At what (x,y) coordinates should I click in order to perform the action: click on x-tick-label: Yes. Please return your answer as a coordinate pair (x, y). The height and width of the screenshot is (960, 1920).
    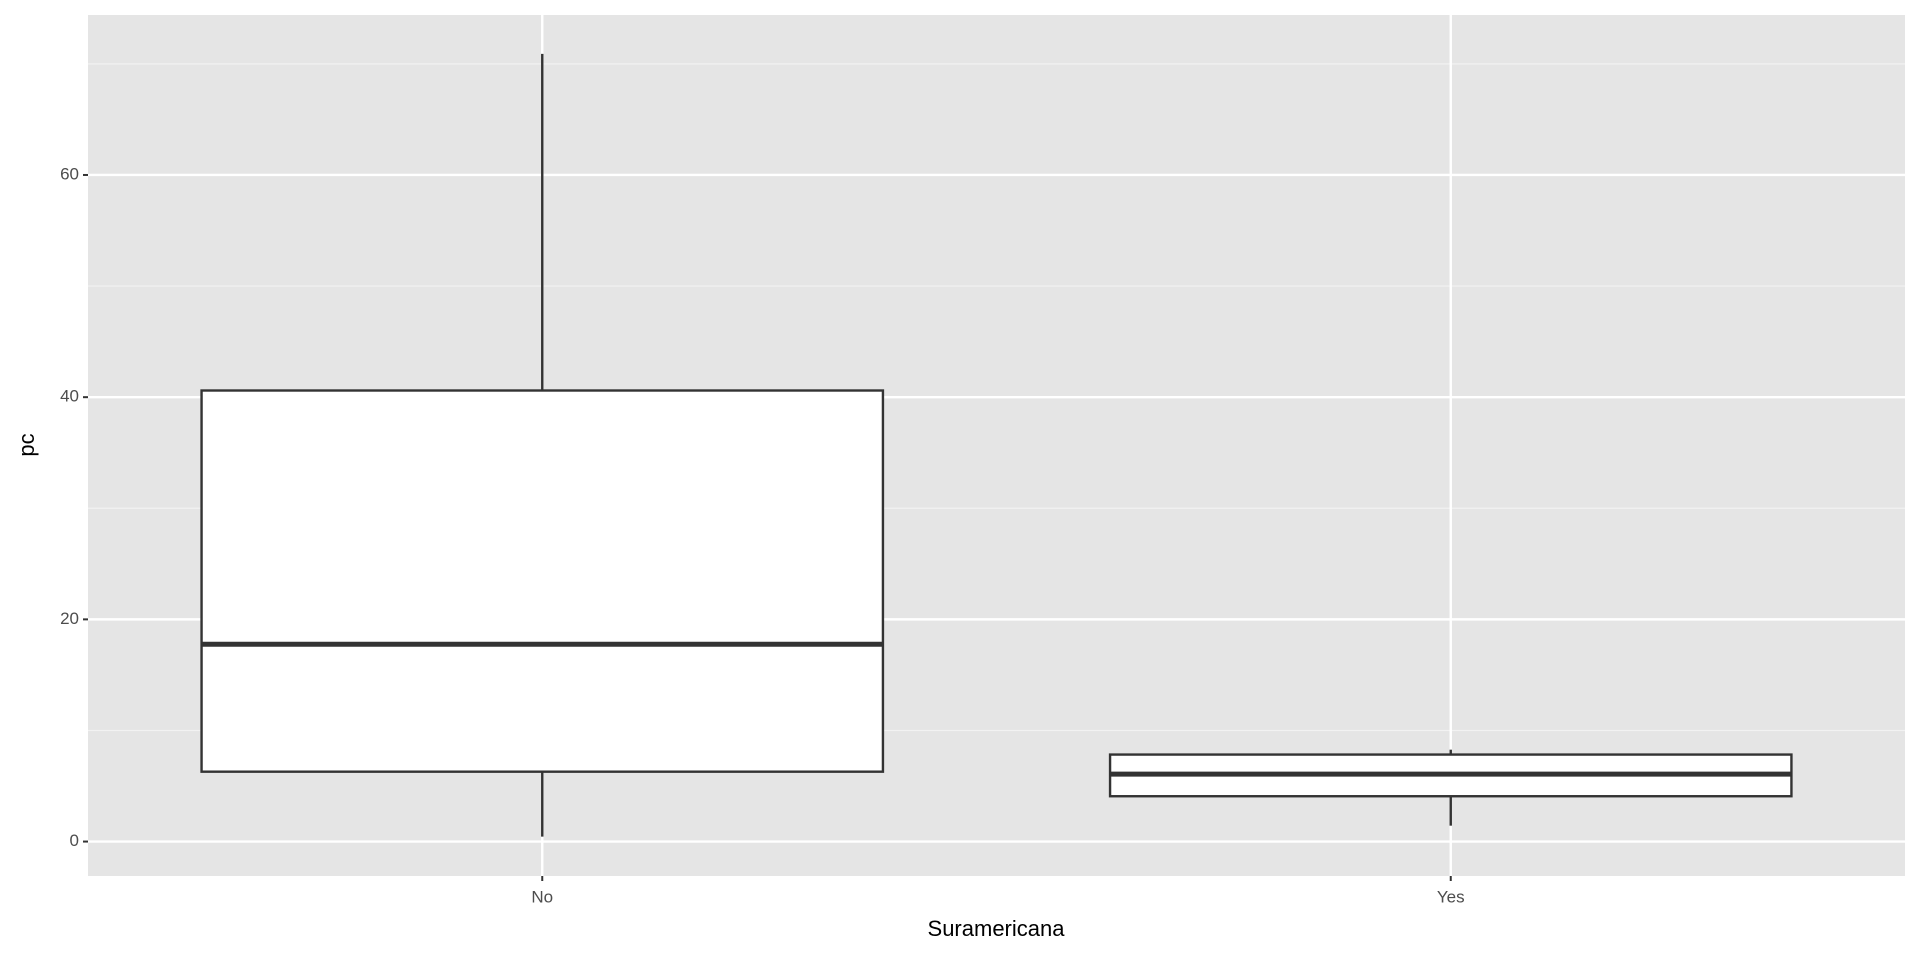
    Looking at the image, I should click on (1451, 896).